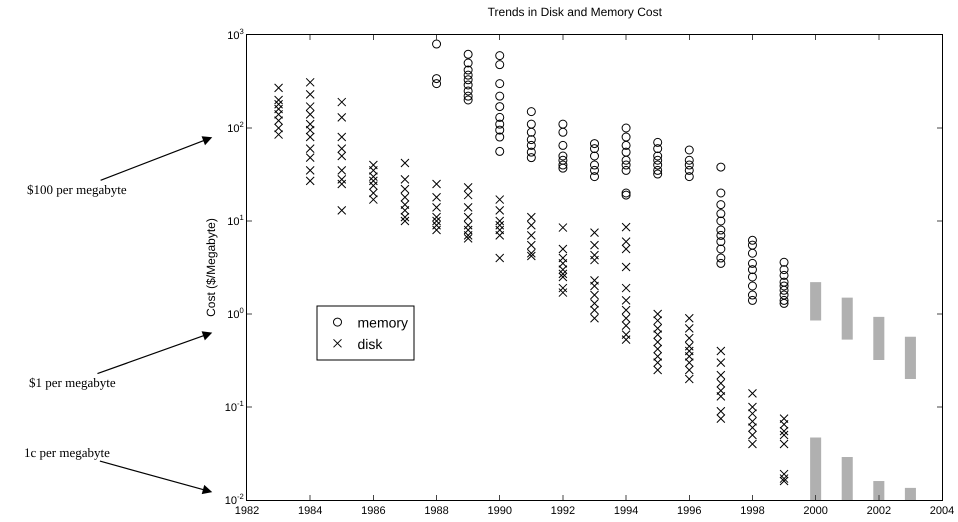 The image size is (958, 522). What do you see at coordinates (72, 382) in the screenshot?
I see `text: $1 per megabyte` at bounding box center [72, 382].